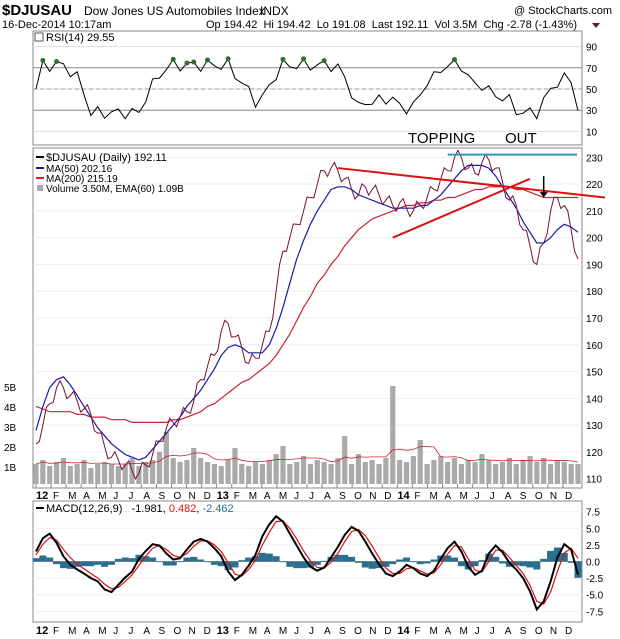  I want to click on rsi-plot: 10 30 50 70 90, so click(315, 90).